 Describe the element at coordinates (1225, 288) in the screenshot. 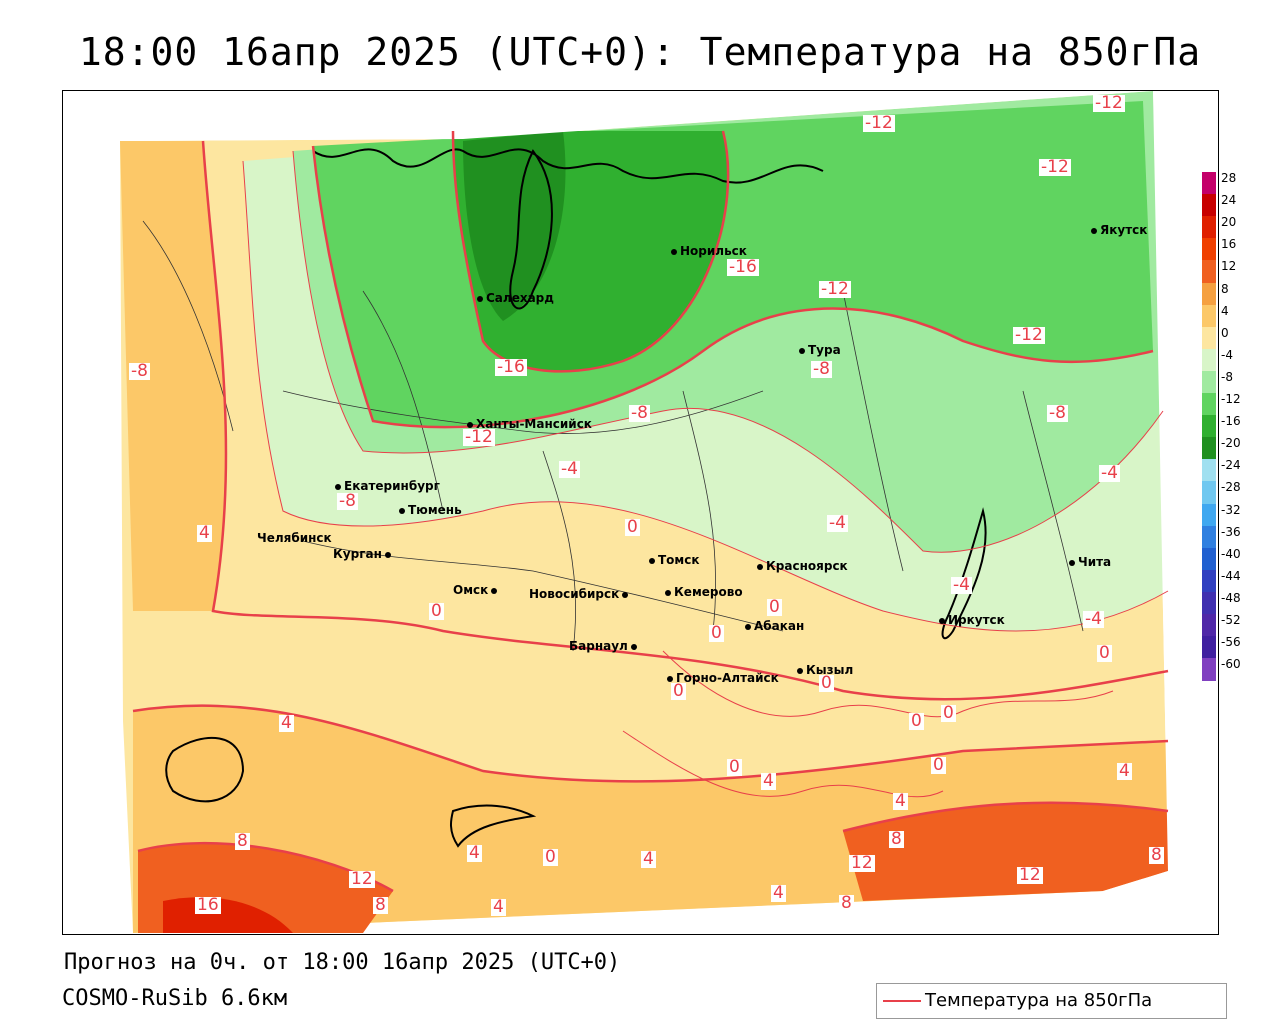

I see `colorbar-tick-label: 8` at that location.